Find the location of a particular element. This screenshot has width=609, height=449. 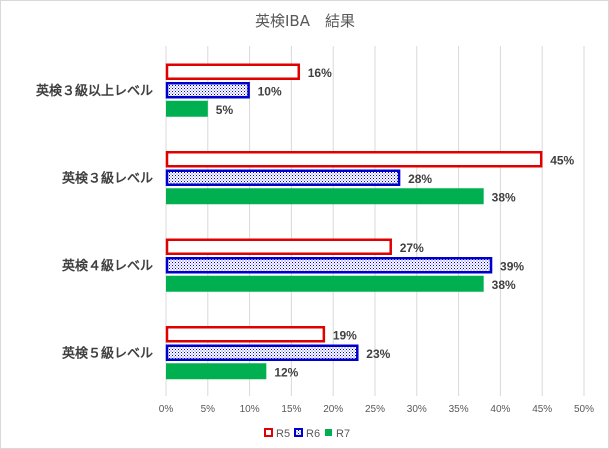

x-tick-label: 5% is located at coordinates (208, 409).